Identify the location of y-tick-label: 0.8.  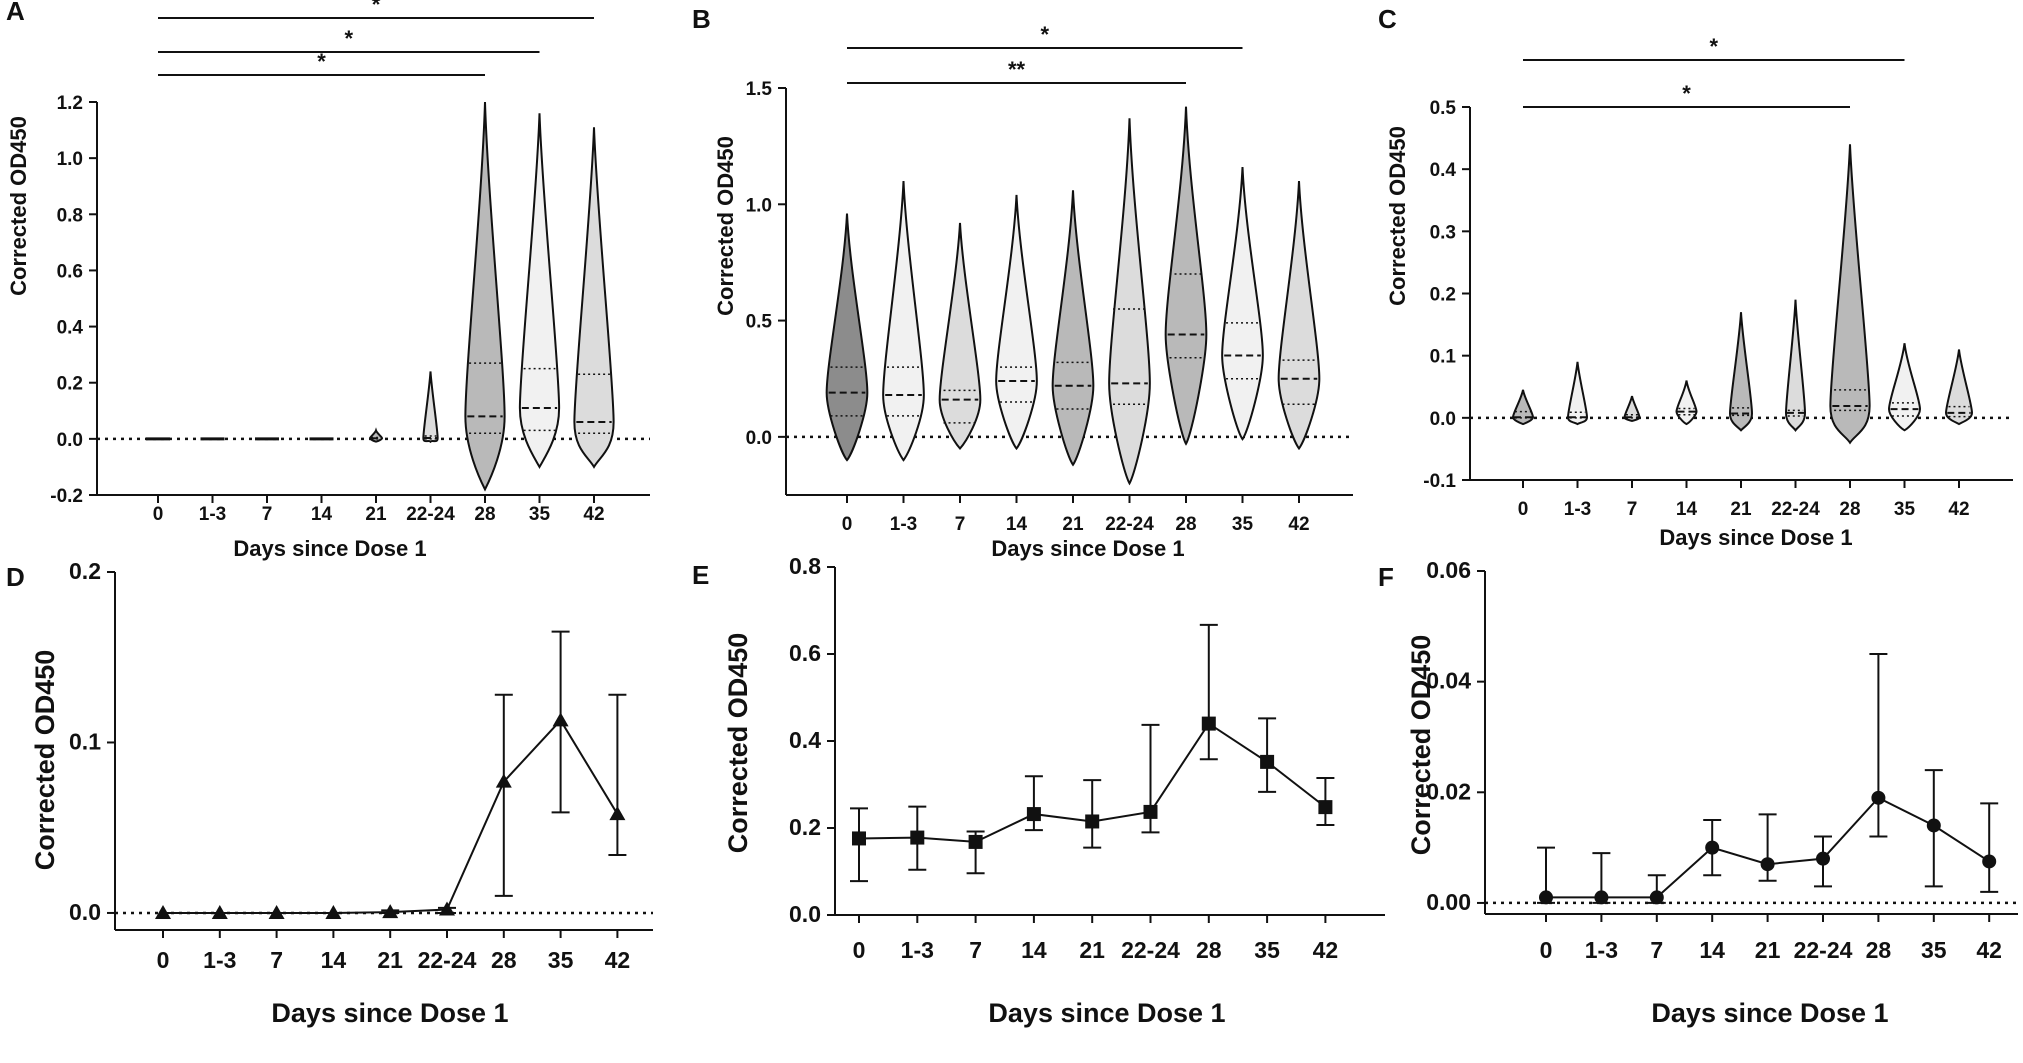
(805, 566).